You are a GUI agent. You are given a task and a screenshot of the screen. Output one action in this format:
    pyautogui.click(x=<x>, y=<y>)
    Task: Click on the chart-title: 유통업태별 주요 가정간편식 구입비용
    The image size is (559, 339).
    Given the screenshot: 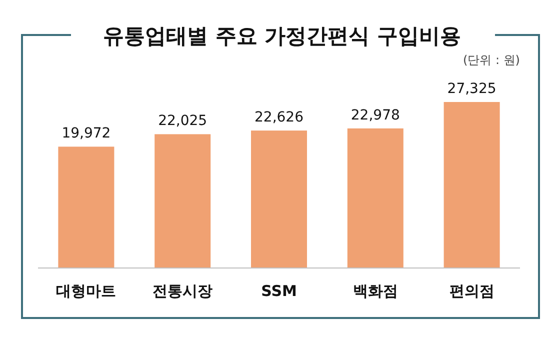 What is the action you would take?
    pyautogui.click(x=282, y=36)
    